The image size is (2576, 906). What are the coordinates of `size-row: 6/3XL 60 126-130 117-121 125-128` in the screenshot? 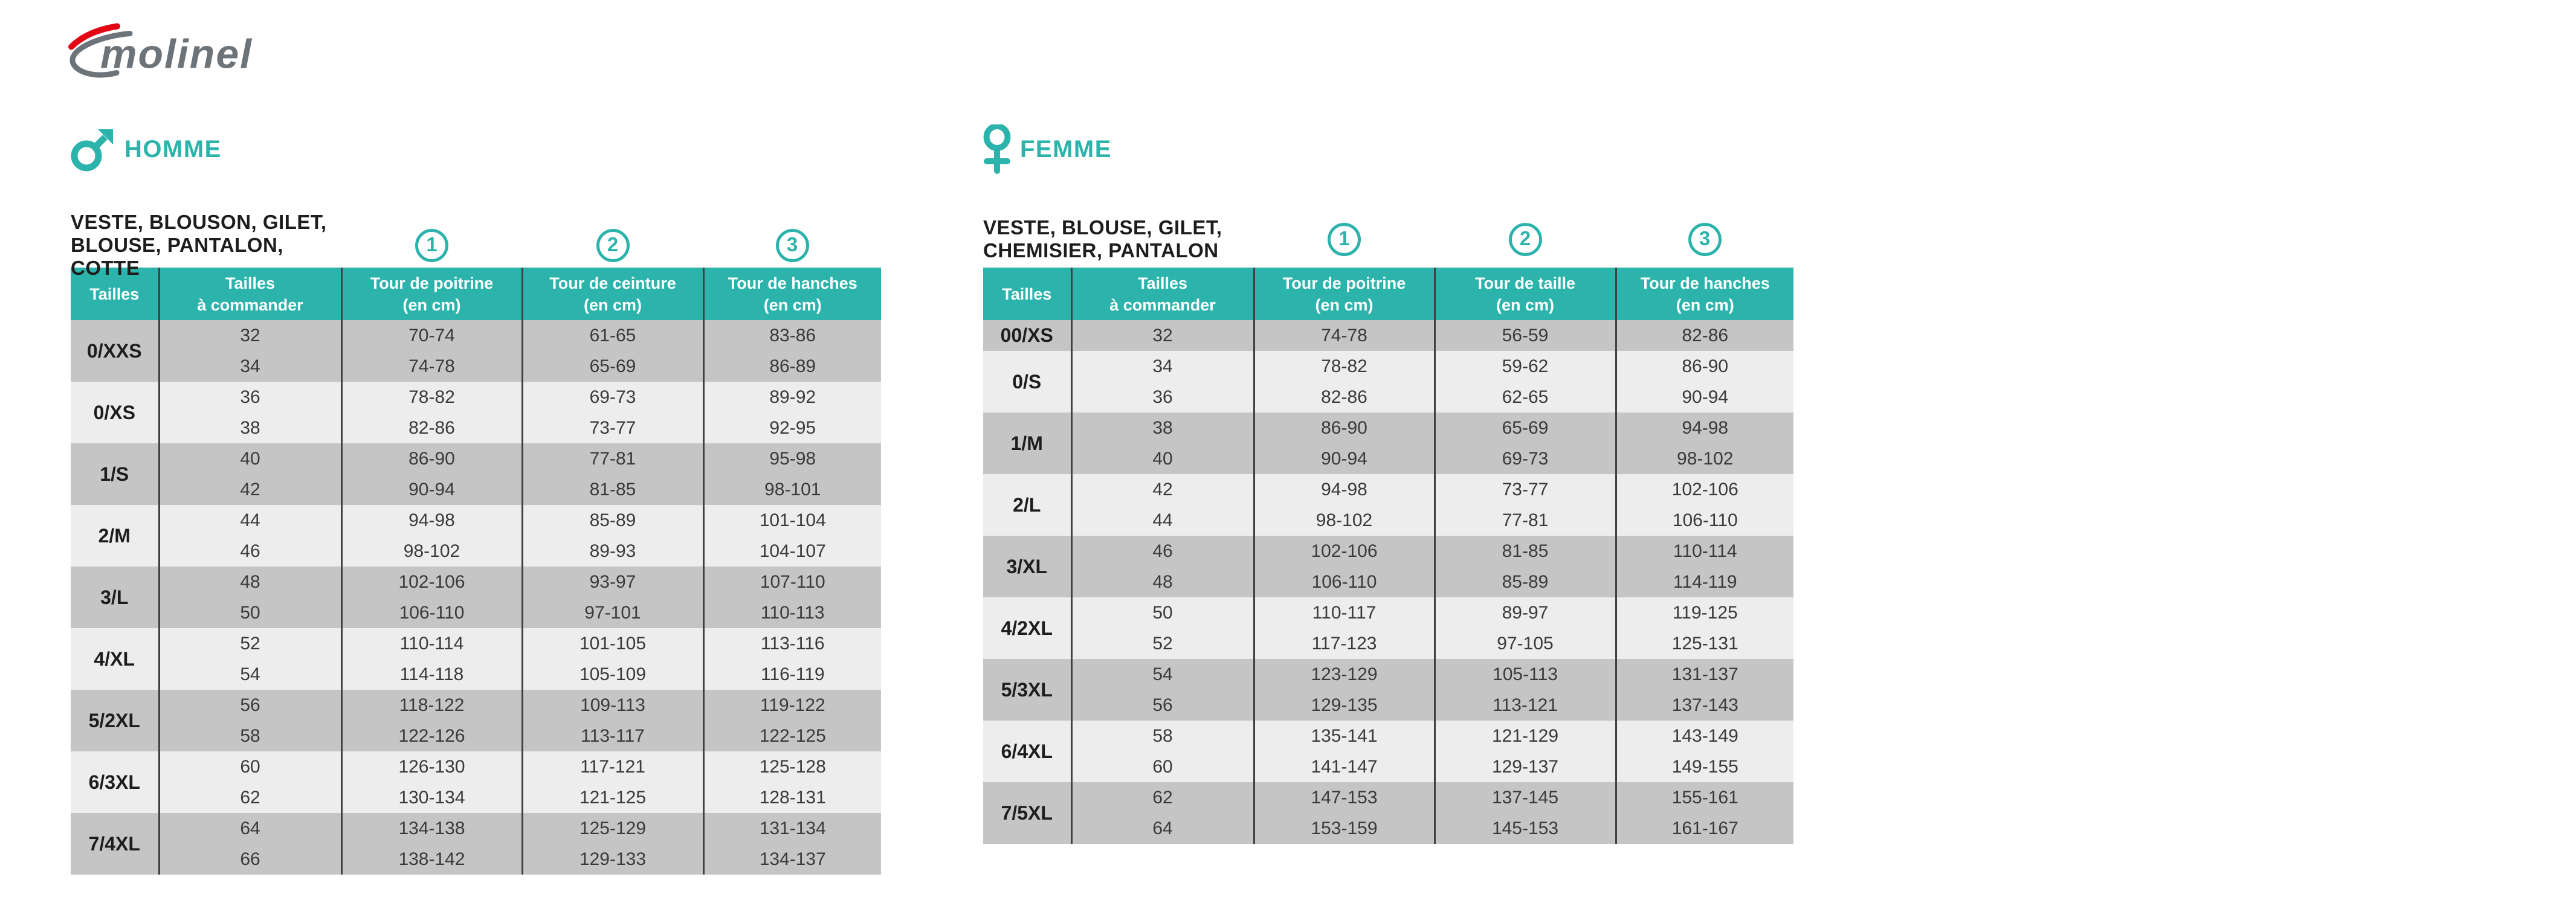 It's located at (476, 782).